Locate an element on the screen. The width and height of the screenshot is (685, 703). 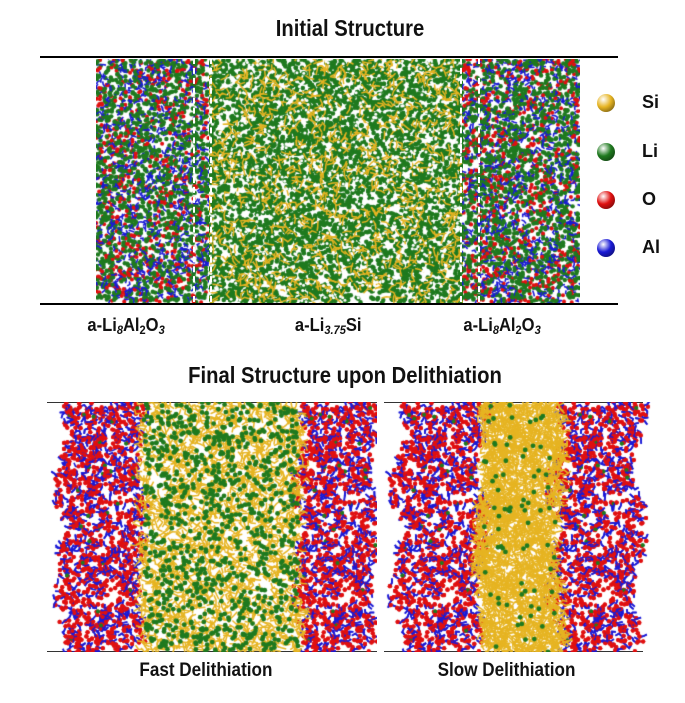
slow-delithiation-structure is located at coordinates (519, 527).